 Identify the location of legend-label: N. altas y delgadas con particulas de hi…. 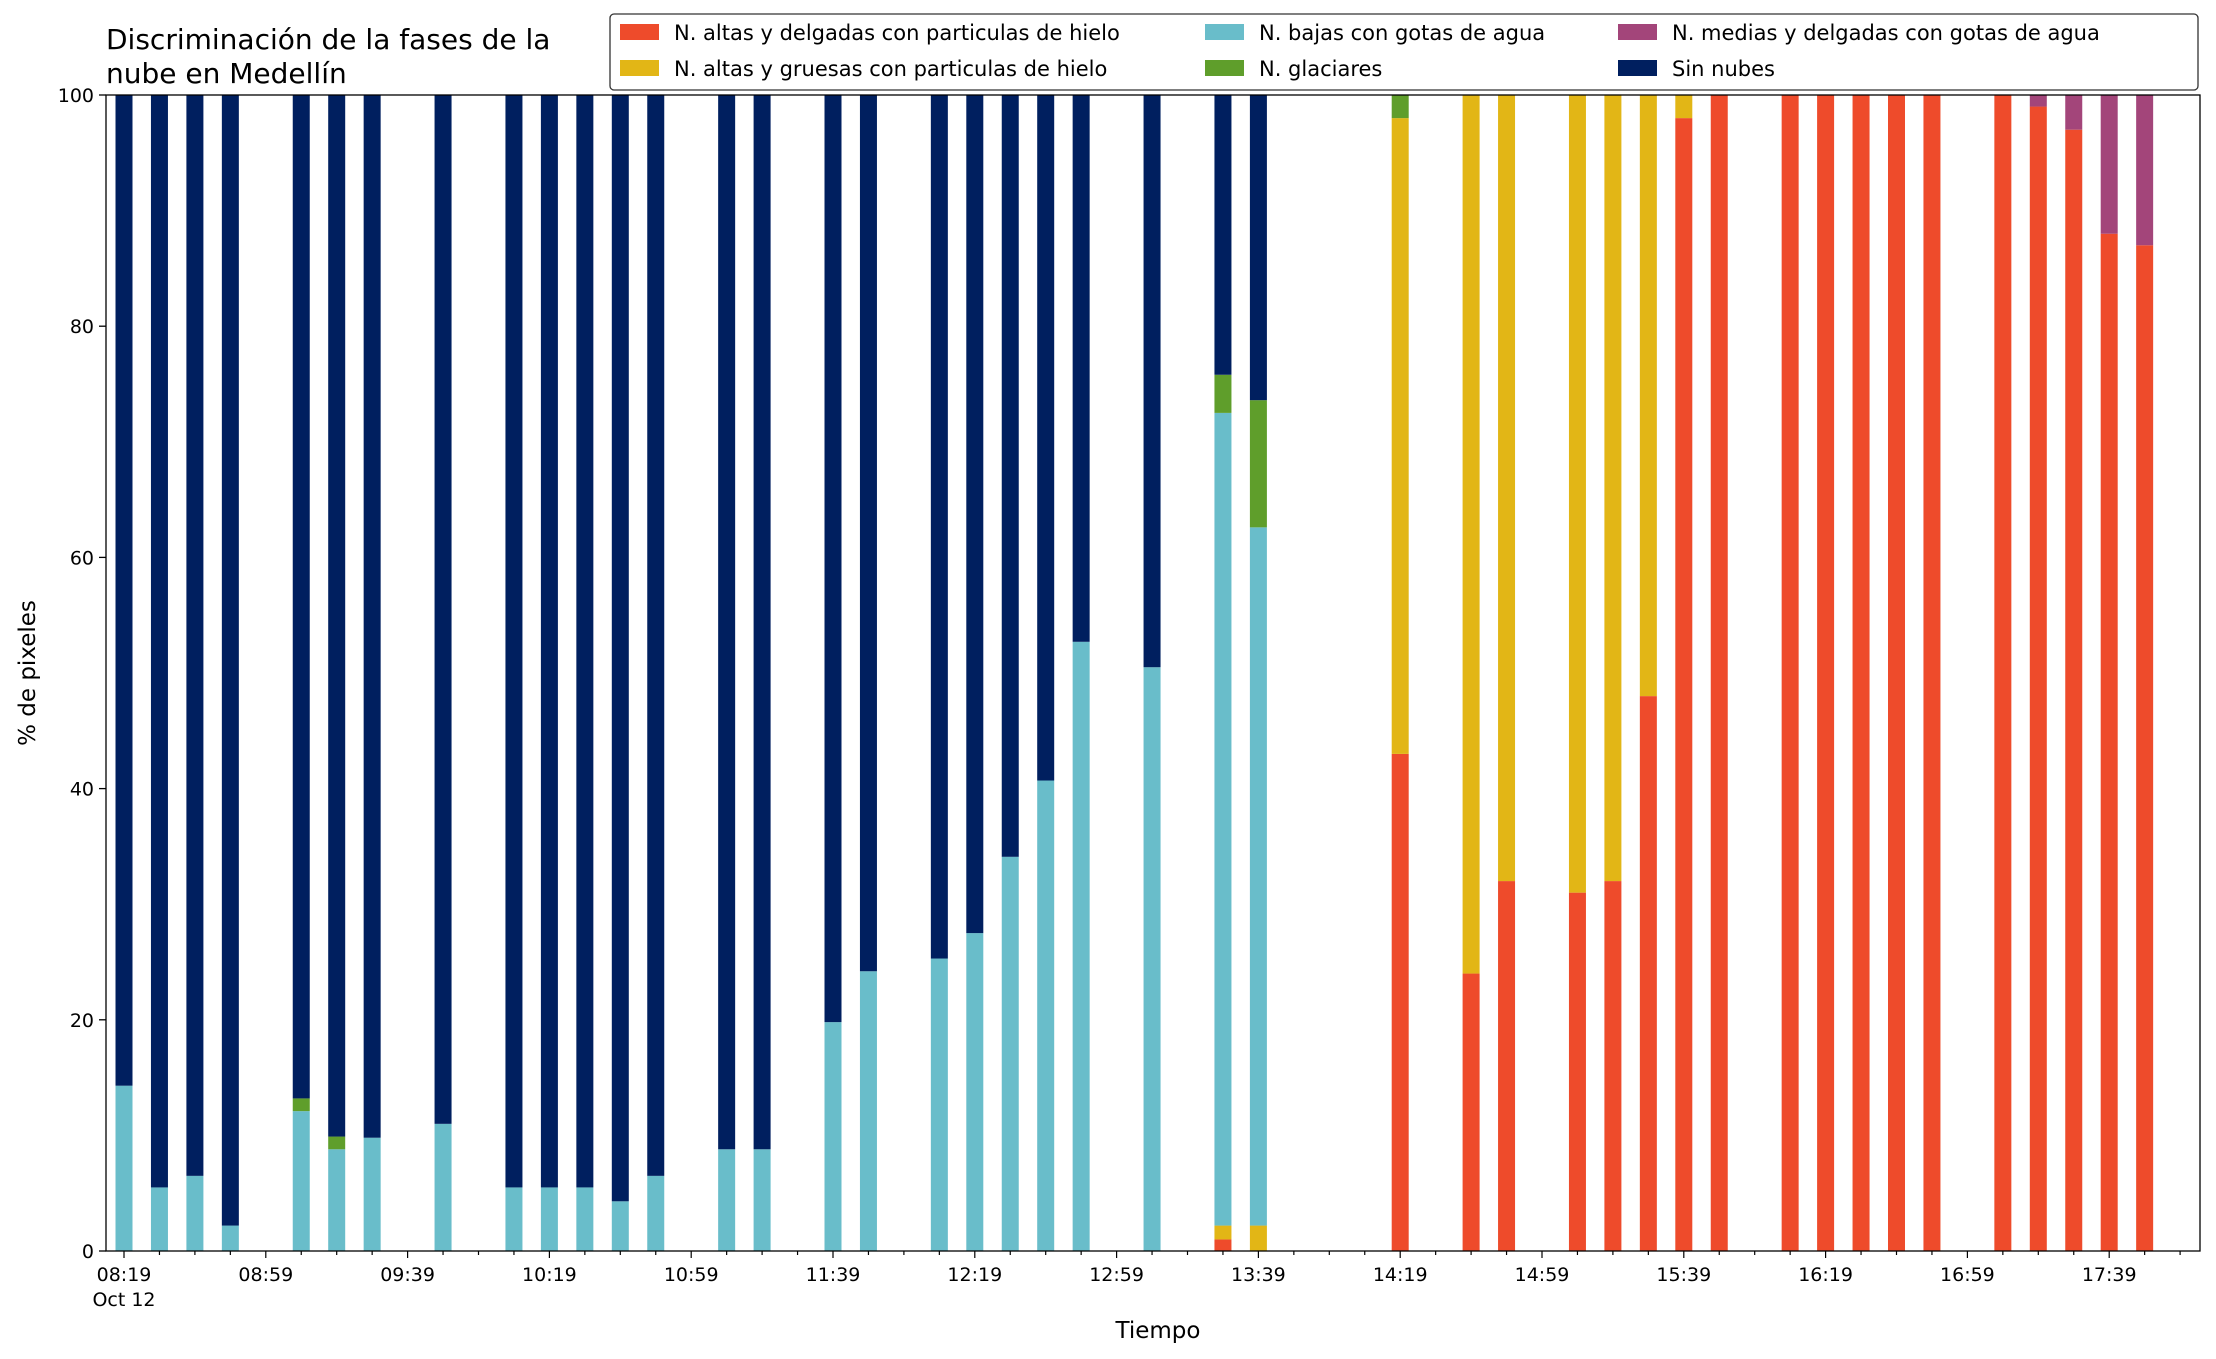
(897, 33).